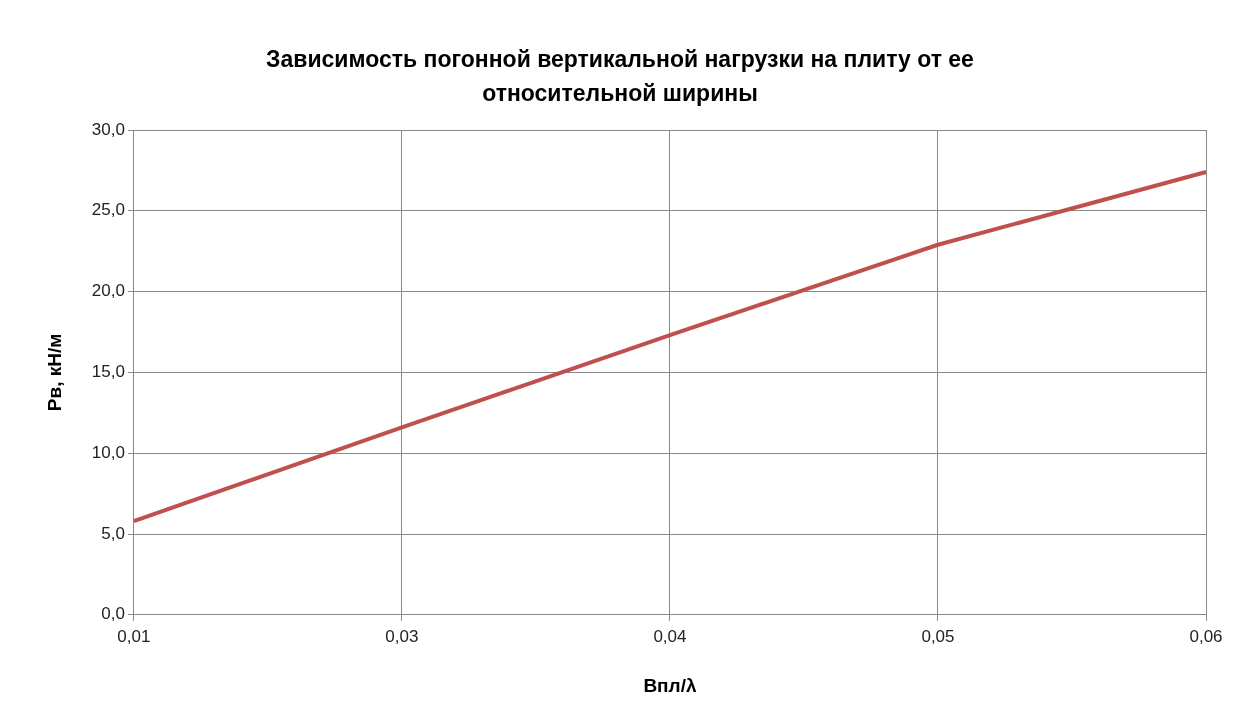 The height and width of the screenshot is (722, 1244). What do you see at coordinates (670, 685) in the screenshot?
I see `x-axis-title: Bпл/λ` at bounding box center [670, 685].